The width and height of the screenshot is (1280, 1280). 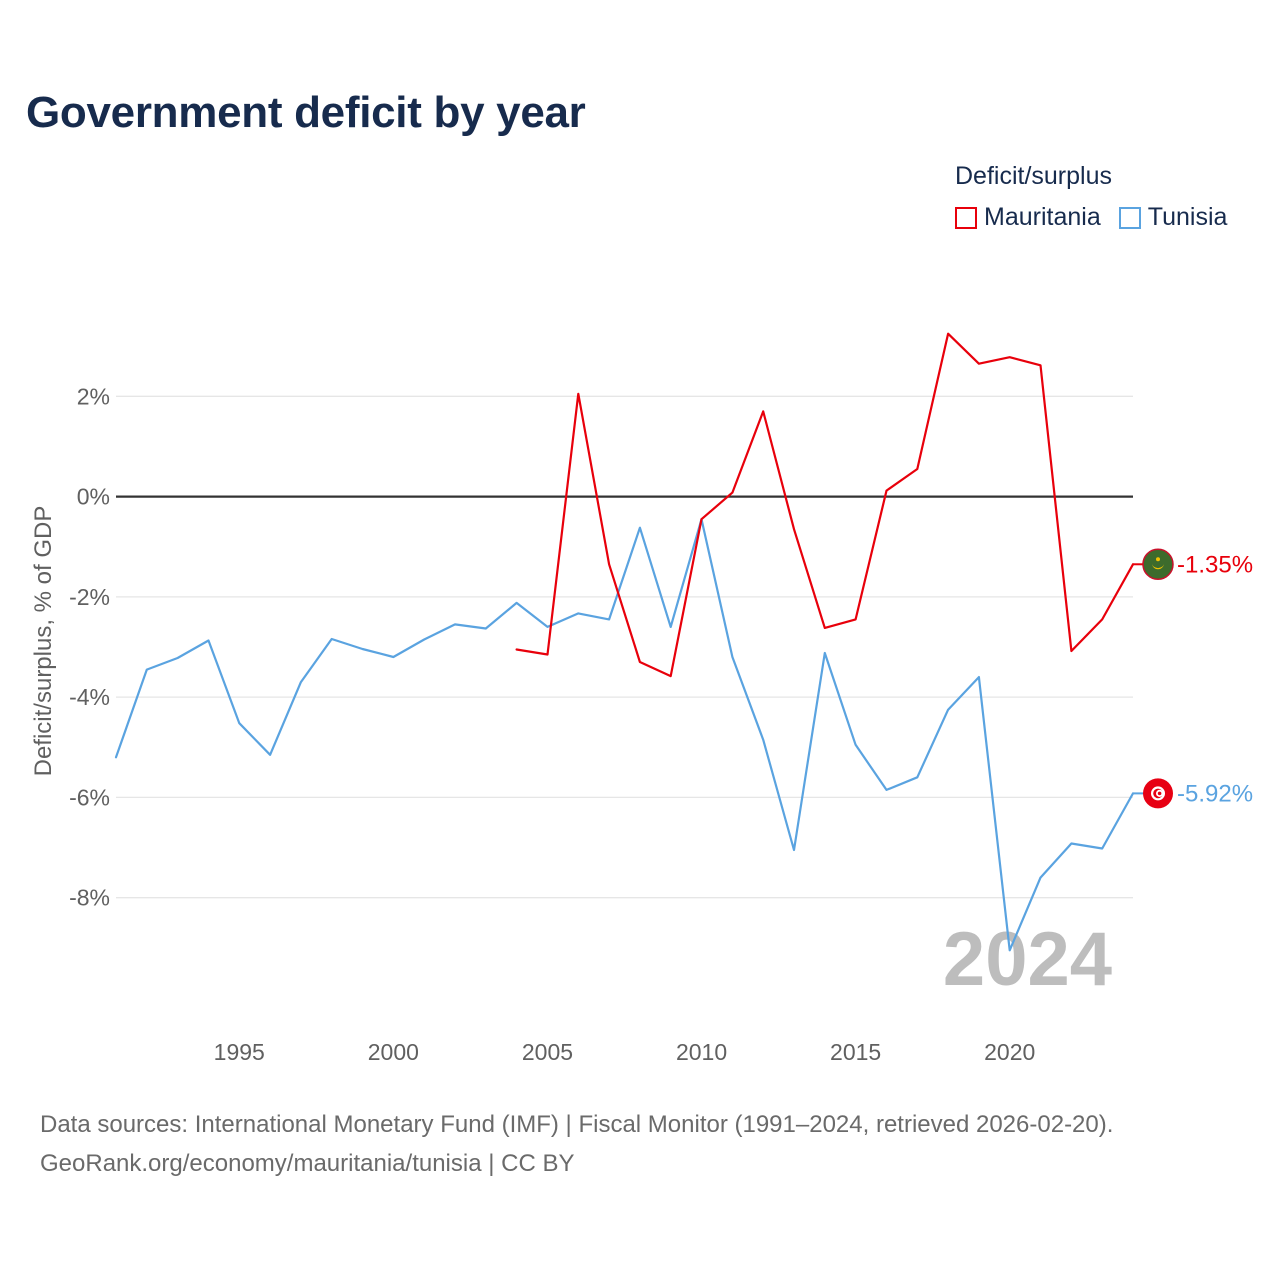 What do you see at coordinates (1193, 678) in the screenshot?
I see `end-labels: -1.35% -5.92%` at bounding box center [1193, 678].